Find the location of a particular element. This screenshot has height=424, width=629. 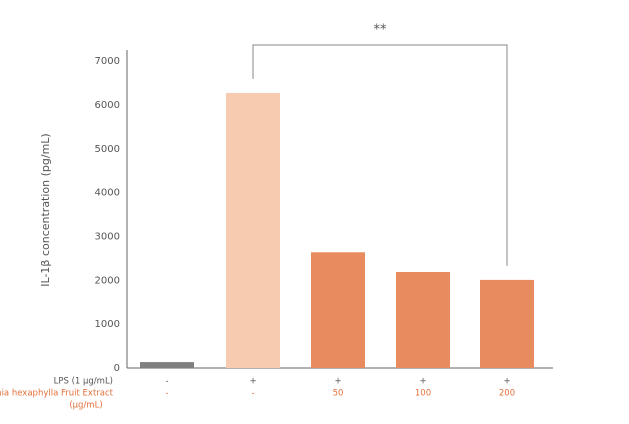

y-tick-label: 2000 is located at coordinates (107, 280).